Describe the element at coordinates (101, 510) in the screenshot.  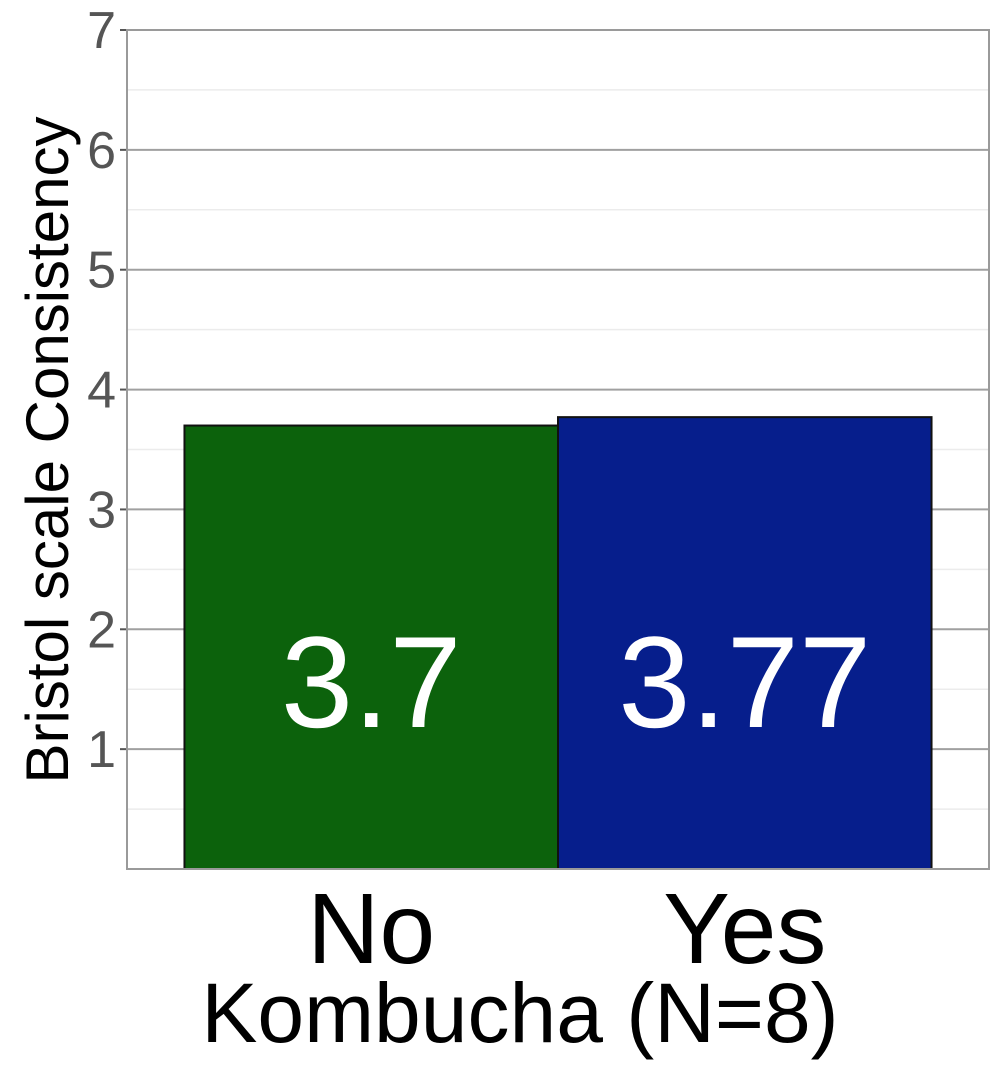
I see `y-tick-label: 3` at that location.